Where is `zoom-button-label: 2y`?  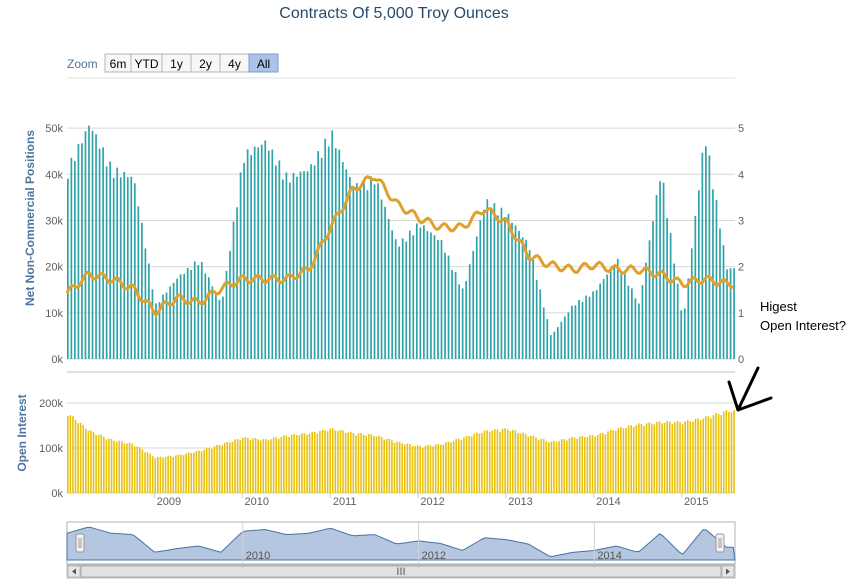 zoom-button-label: 2y is located at coordinates (205, 64).